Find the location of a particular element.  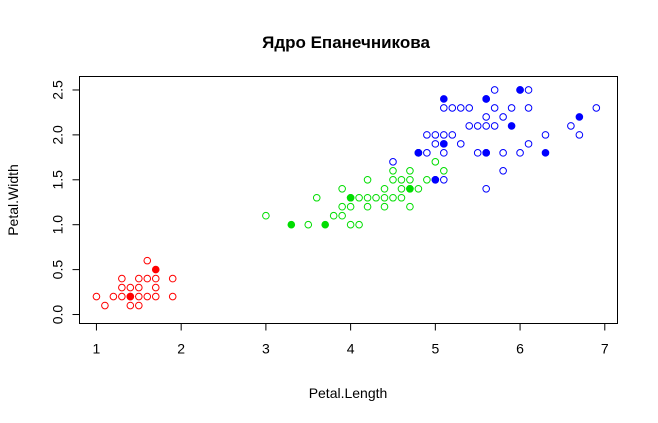

x-tick-label: 2 is located at coordinates (181, 349).